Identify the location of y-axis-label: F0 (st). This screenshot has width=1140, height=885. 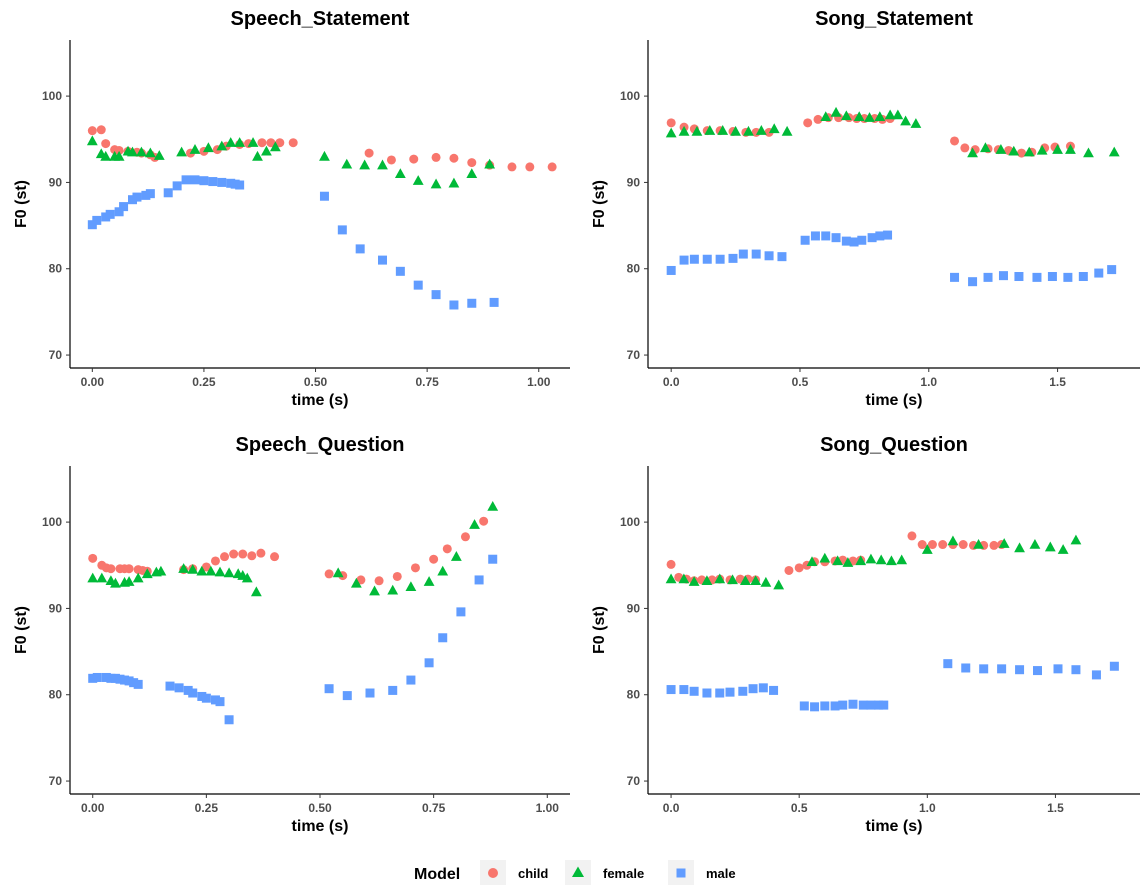
(599, 630).